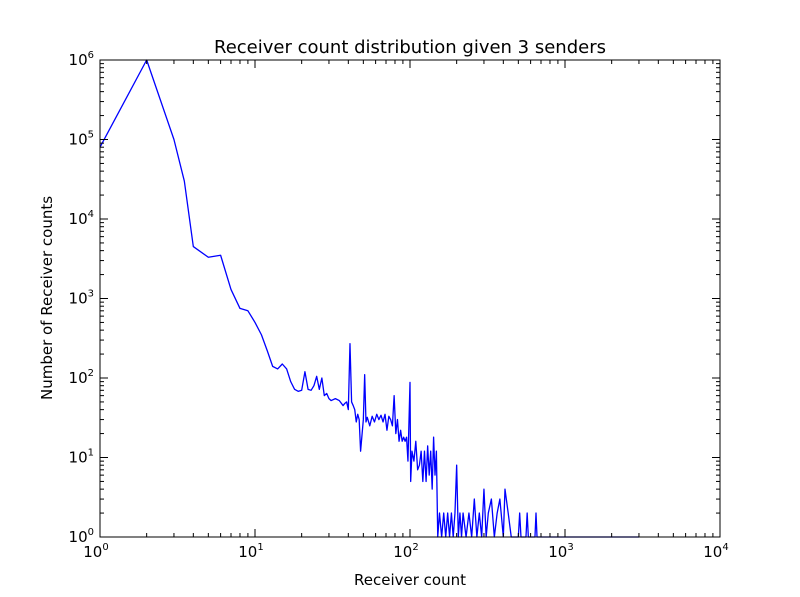 The width and height of the screenshot is (800, 597). What do you see at coordinates (250, 551) in the screenshot?
I see `x-tick-label: 10¹` at bounding box center [250, 551].